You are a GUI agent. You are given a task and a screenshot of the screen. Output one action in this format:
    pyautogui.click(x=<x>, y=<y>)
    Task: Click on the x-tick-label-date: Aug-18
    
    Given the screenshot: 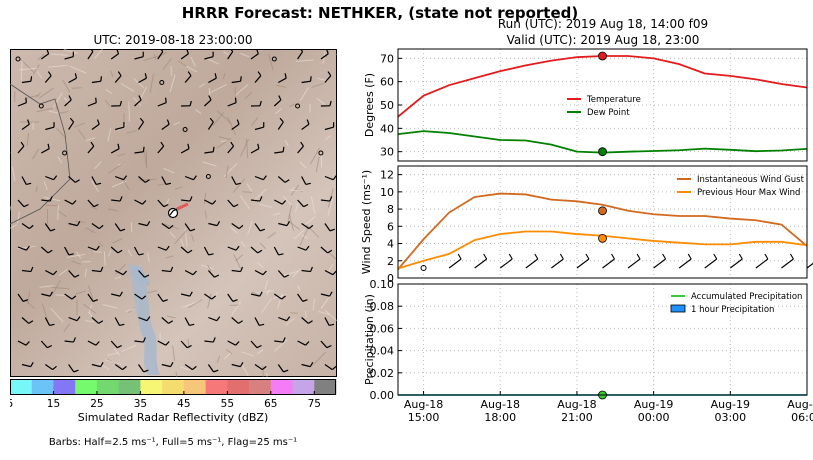 What is the action you would take?
    pyautogui.click(x=576, y=404)
    